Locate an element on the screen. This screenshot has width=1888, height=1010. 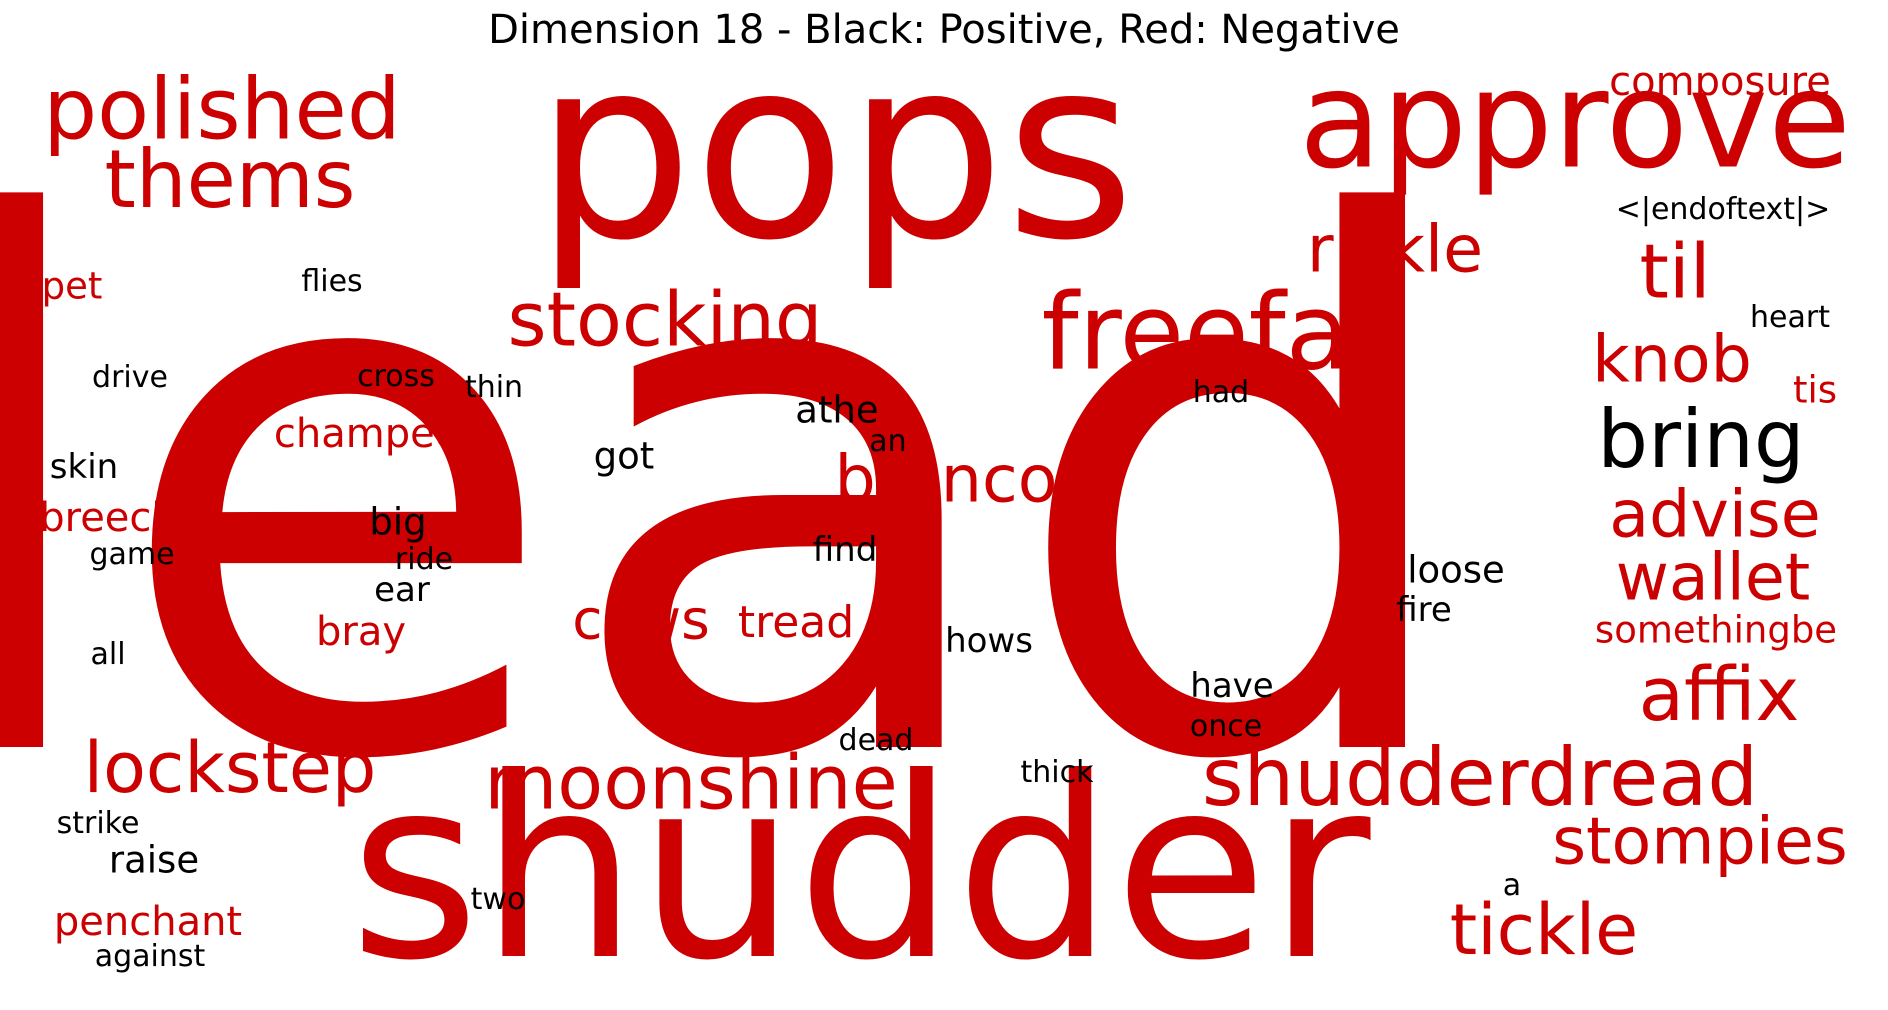
cloud-word: approve is located at coordinates (1575, 120).